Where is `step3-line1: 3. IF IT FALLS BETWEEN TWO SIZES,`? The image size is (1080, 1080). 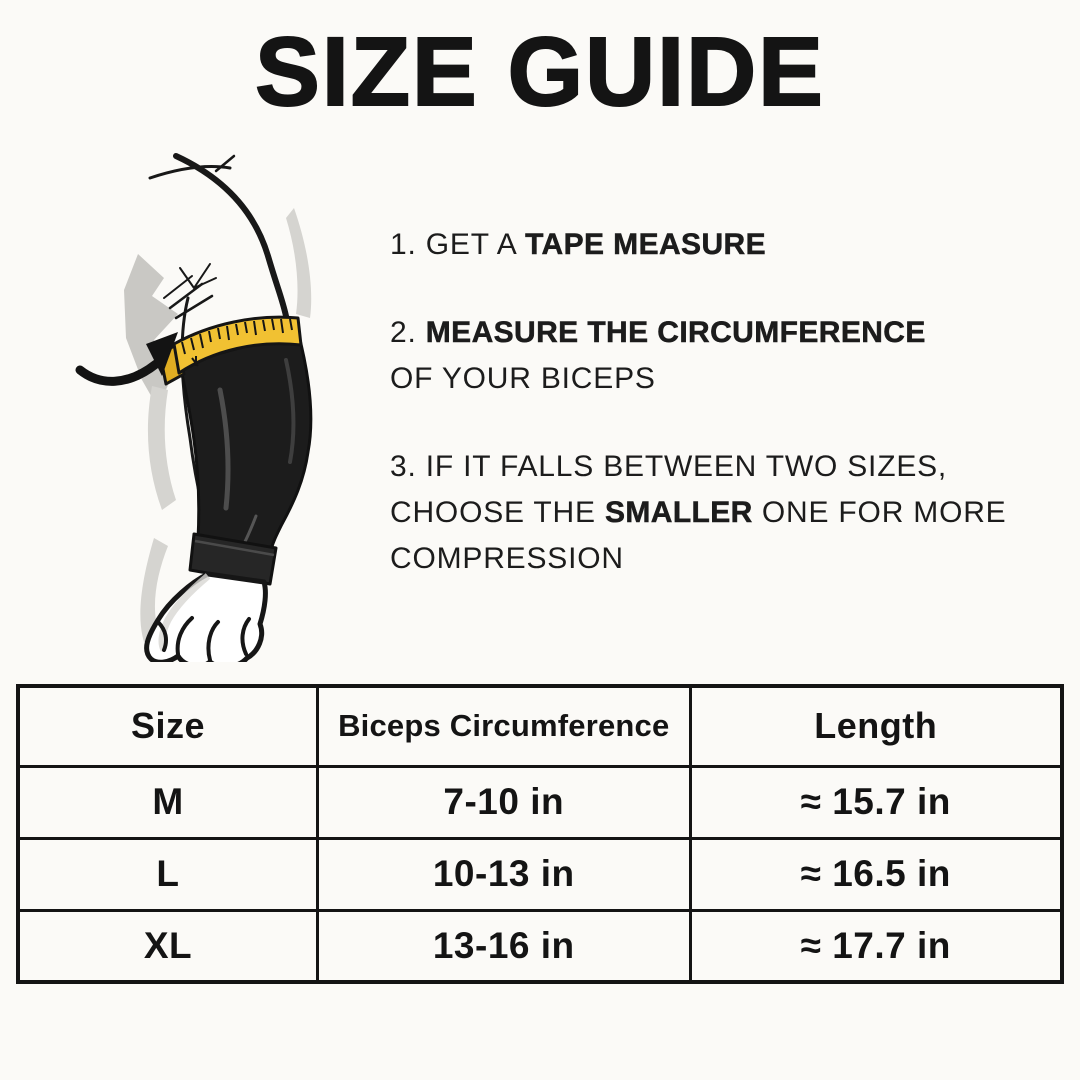 step3-line1: 3. IF IT FALLS BETWEEN TWO SIZES, is located at coordinates (669, 466).